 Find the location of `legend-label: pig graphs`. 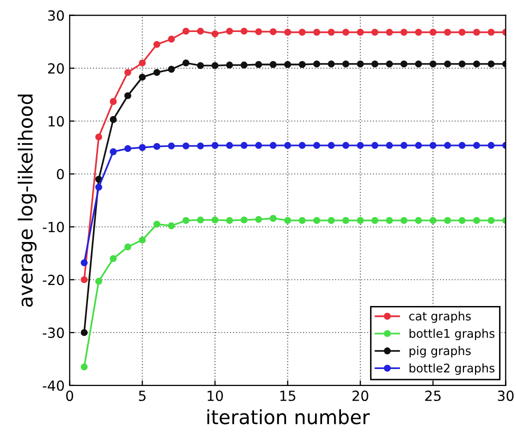

legend-label: pig graphs is located at coordinates (440, 352).